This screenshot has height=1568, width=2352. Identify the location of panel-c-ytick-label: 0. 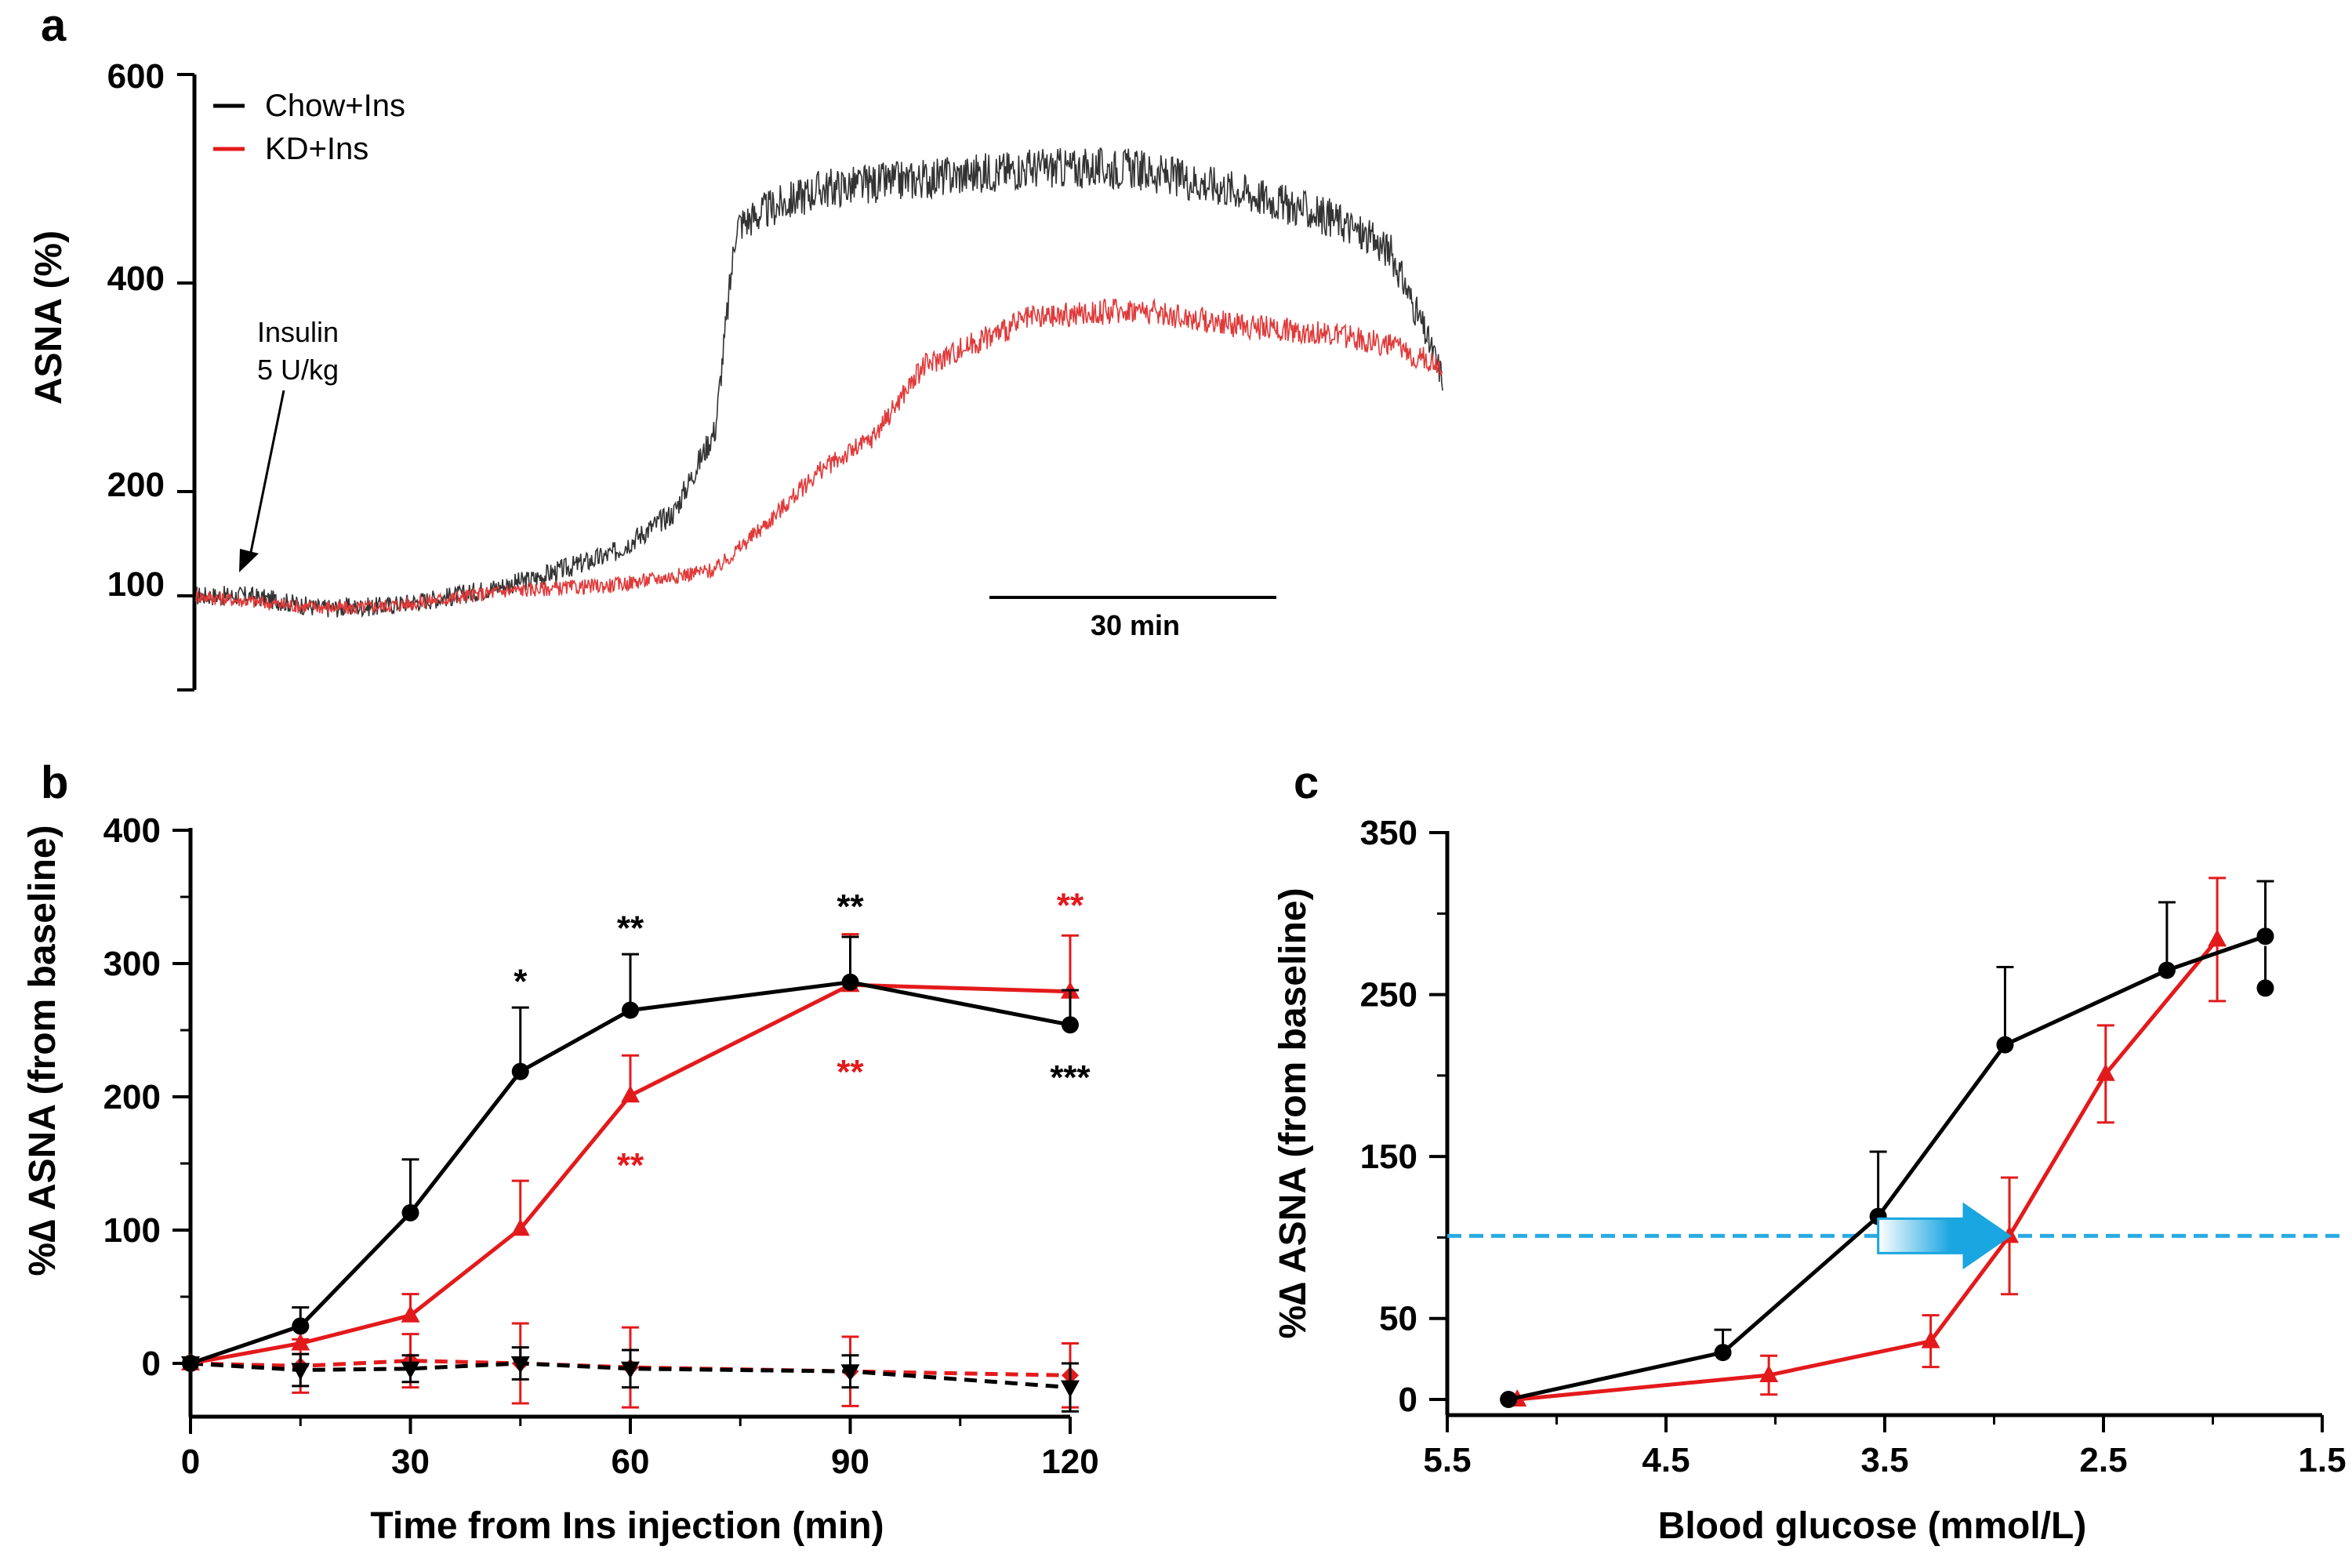
(1408, 1400).